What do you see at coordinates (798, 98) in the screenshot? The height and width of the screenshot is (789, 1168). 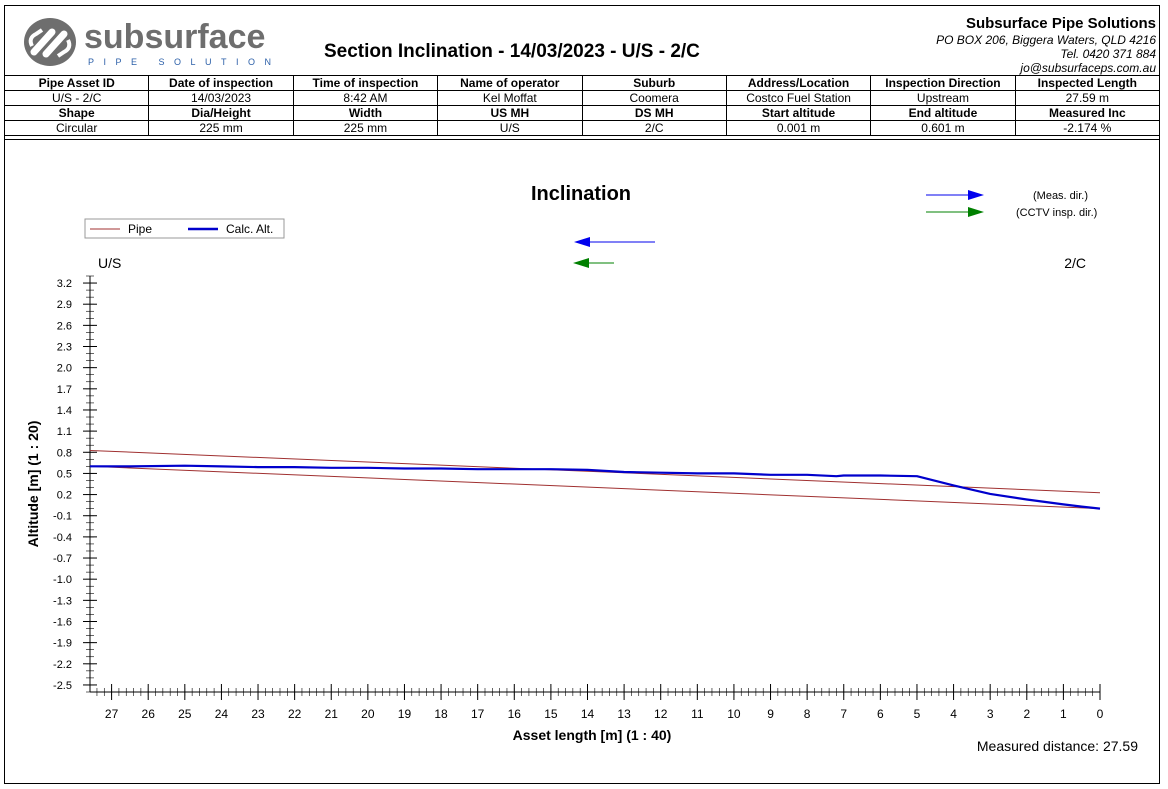 I see `info-value-cell: Costco Fuel Station` at bounding box center [798, 98].